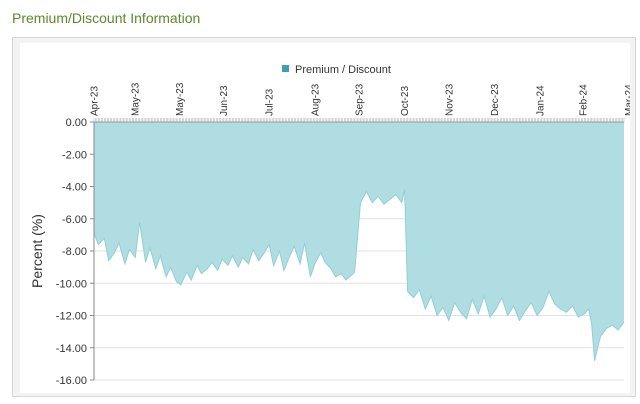 Image resolution: width=640 pixels, height=404 pixels. I want to click on x-tick-label: Nov-23, so click(449, 99).